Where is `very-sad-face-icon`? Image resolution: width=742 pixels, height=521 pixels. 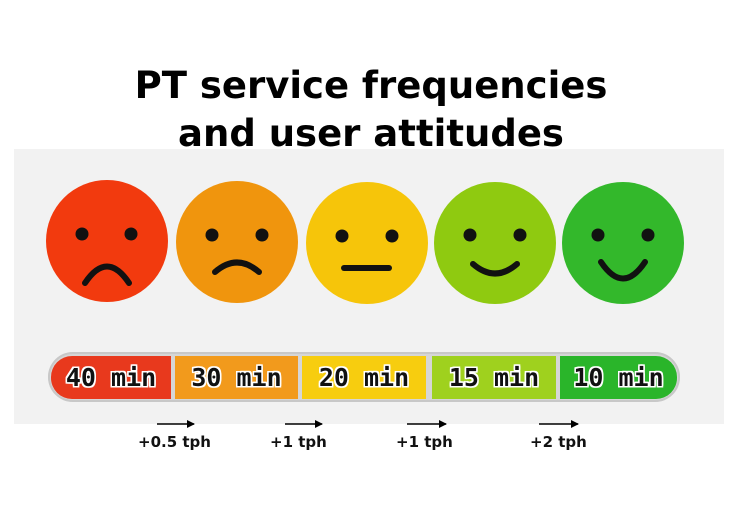
very-sad-face-icon is located at coordinates (107, 241).